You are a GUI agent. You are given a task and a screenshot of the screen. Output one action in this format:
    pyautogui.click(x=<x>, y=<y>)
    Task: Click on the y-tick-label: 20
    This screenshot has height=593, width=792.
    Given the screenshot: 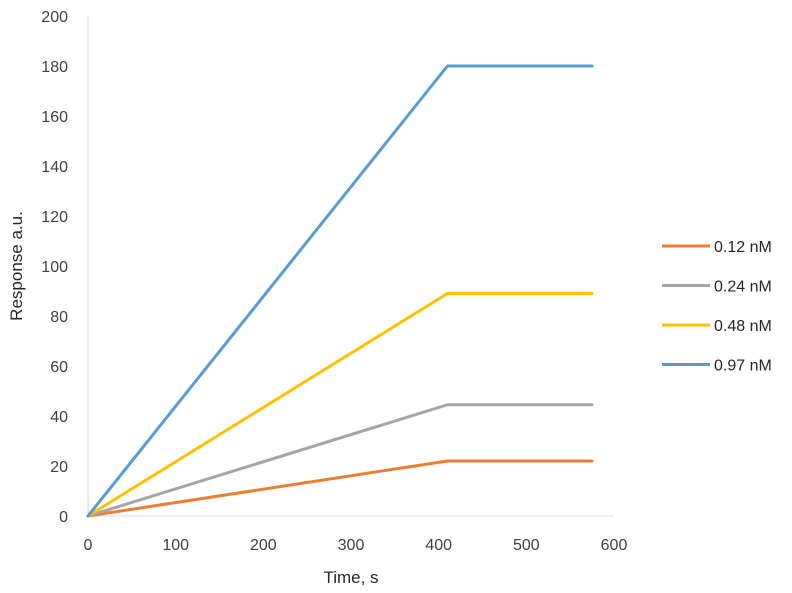 What is the action you would take?
    pyautogui.click(x=59, y=467)
    